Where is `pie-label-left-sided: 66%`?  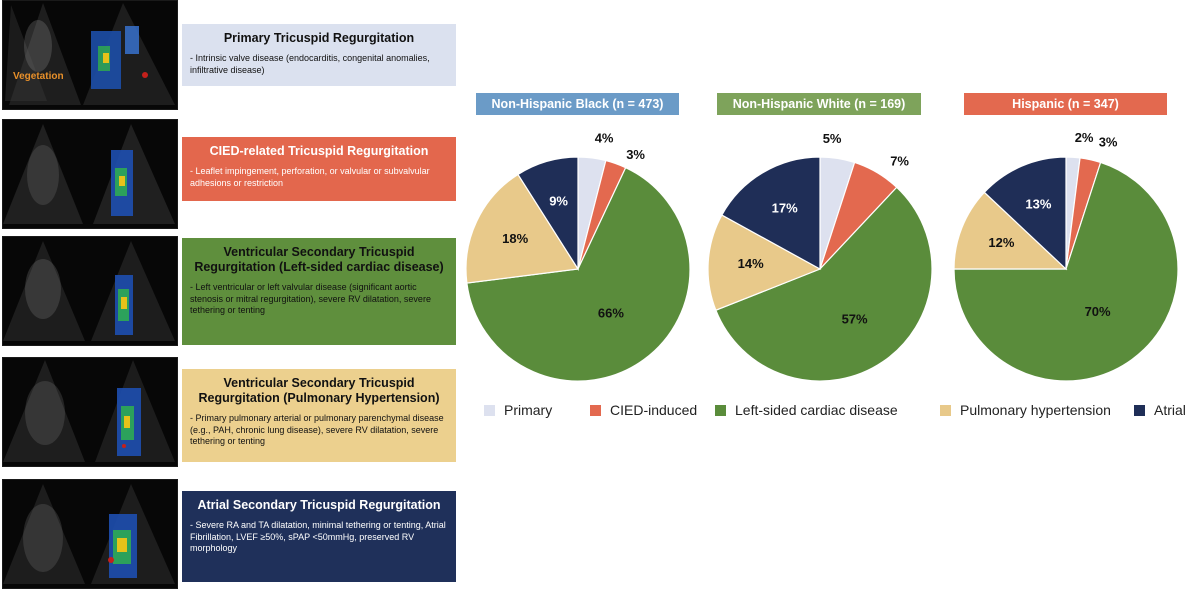
pie-label-left-sided: 66% is located at coordinates (611, 313).